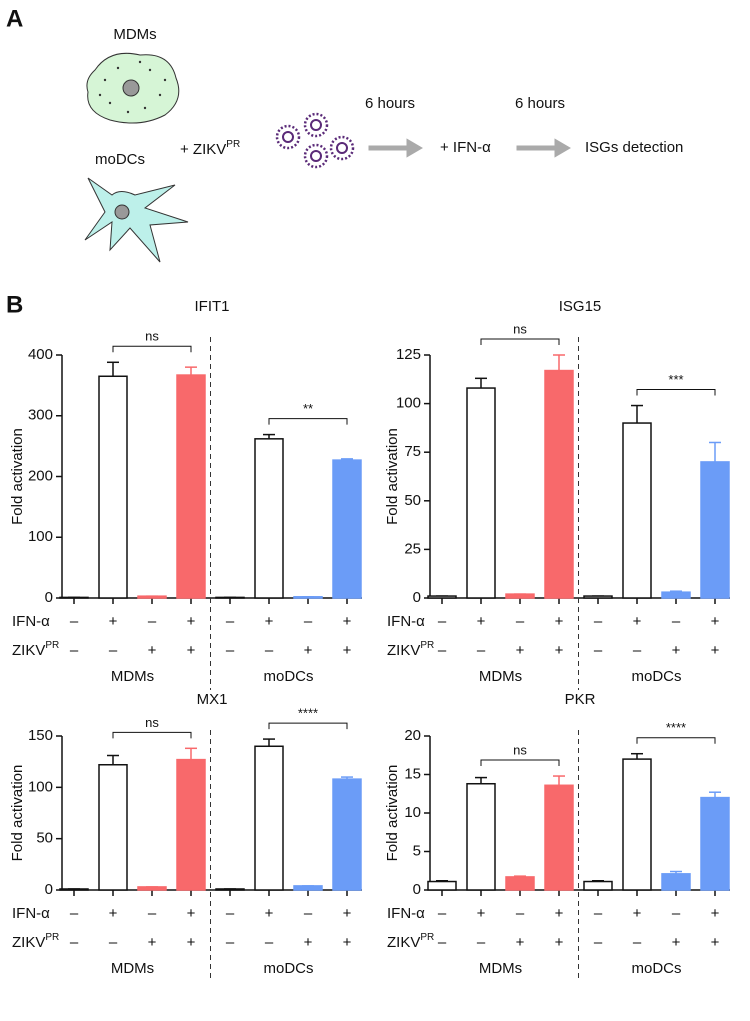  Describe the element at coordinates (40, 735) in the screenshot. I see `y-tick-label: 150` at that location.